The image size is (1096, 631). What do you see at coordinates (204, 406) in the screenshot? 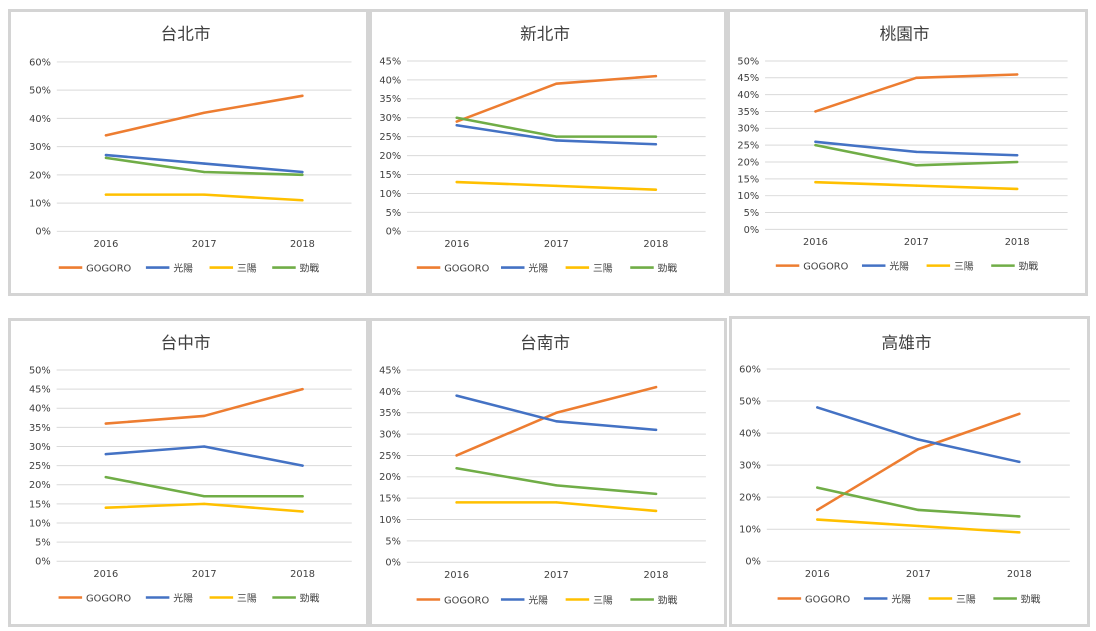
I see `series-line-gogoro` at bounding box center [204, 406].